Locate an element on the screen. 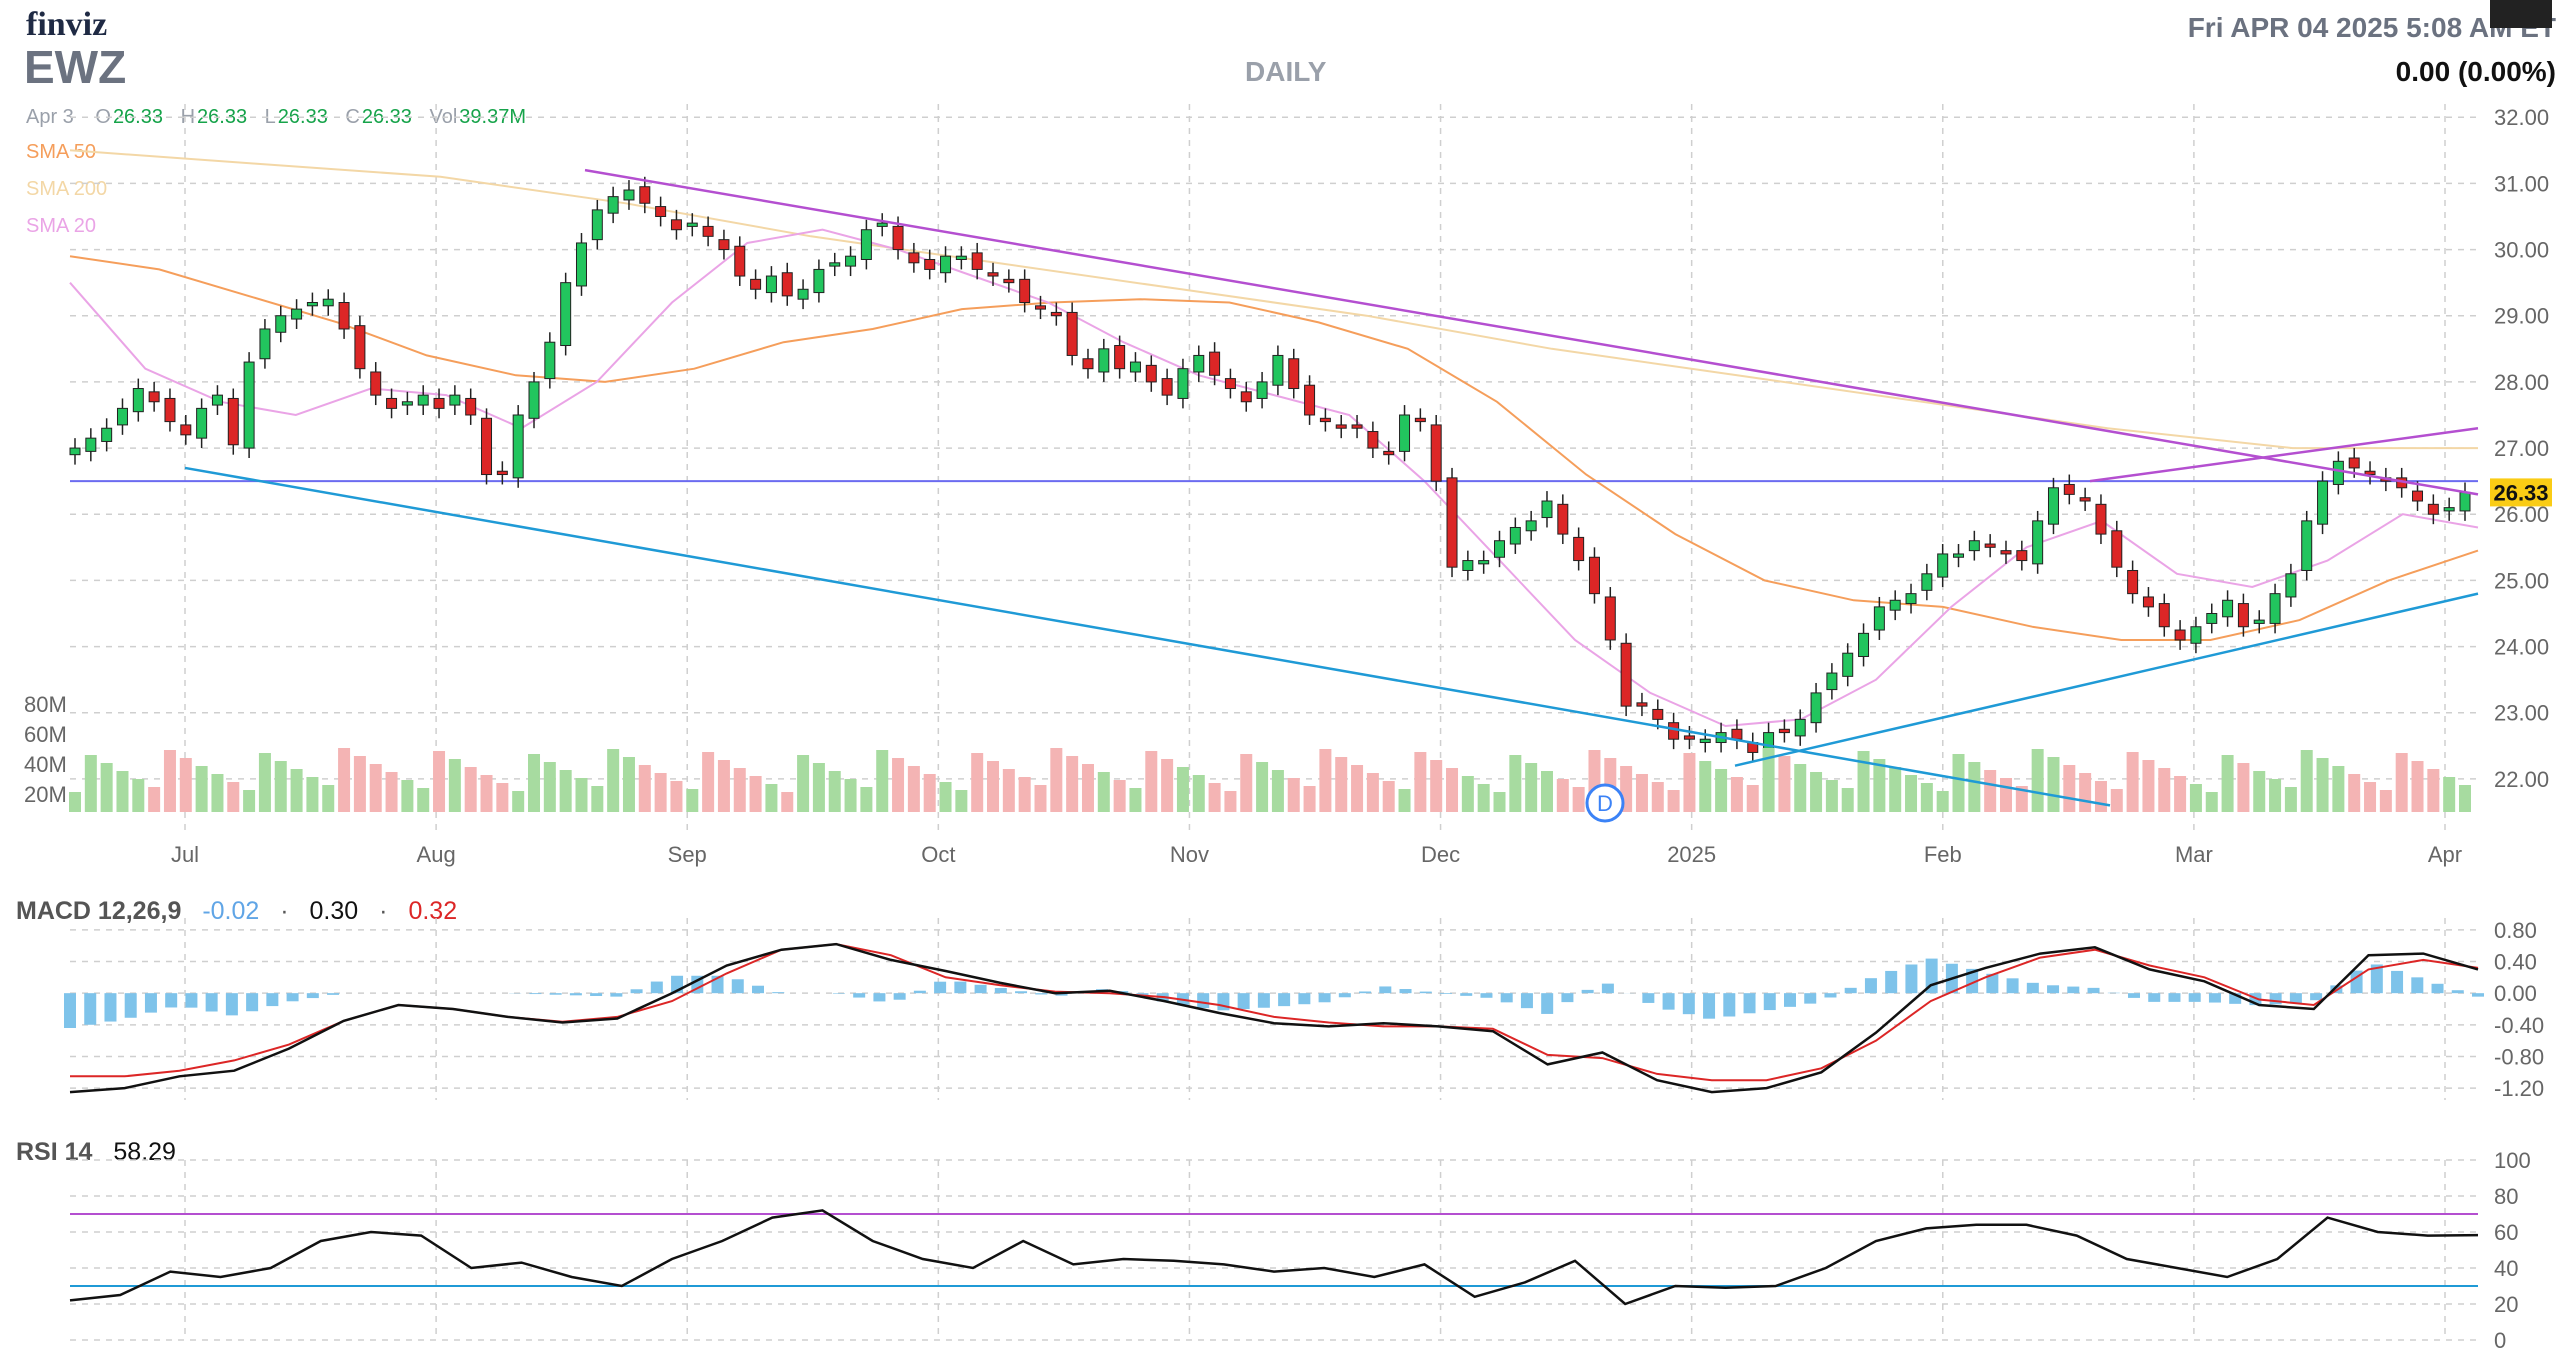  price-axis-label: 23.00 is located at coordinates (2521, 713).